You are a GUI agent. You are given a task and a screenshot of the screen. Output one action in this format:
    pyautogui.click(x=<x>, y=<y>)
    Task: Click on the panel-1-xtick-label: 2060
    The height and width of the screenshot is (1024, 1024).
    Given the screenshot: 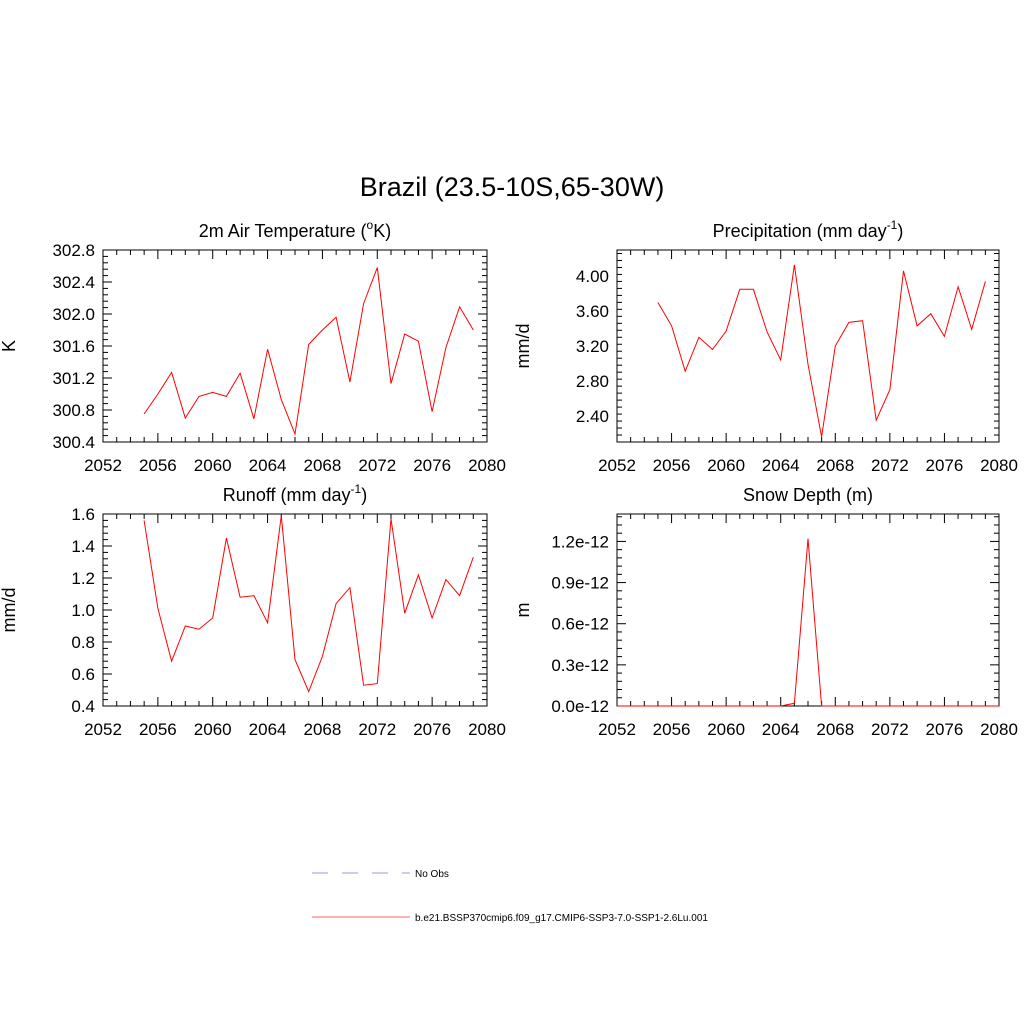 What is the action you would take?
    pyautogui.click(x=213, y=465)
    